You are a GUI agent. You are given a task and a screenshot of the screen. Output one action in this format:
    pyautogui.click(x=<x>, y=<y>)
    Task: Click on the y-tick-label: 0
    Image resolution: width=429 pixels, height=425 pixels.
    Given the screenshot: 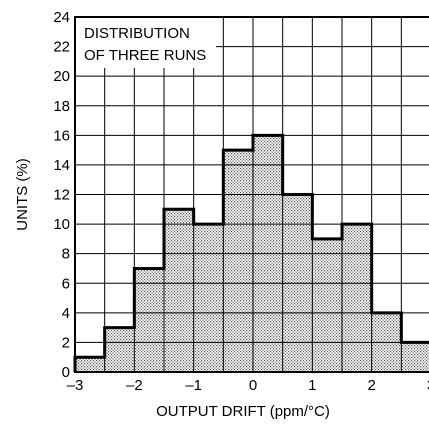 What is the action you would take?
    pyautogui.click(x=66, y=372)
    